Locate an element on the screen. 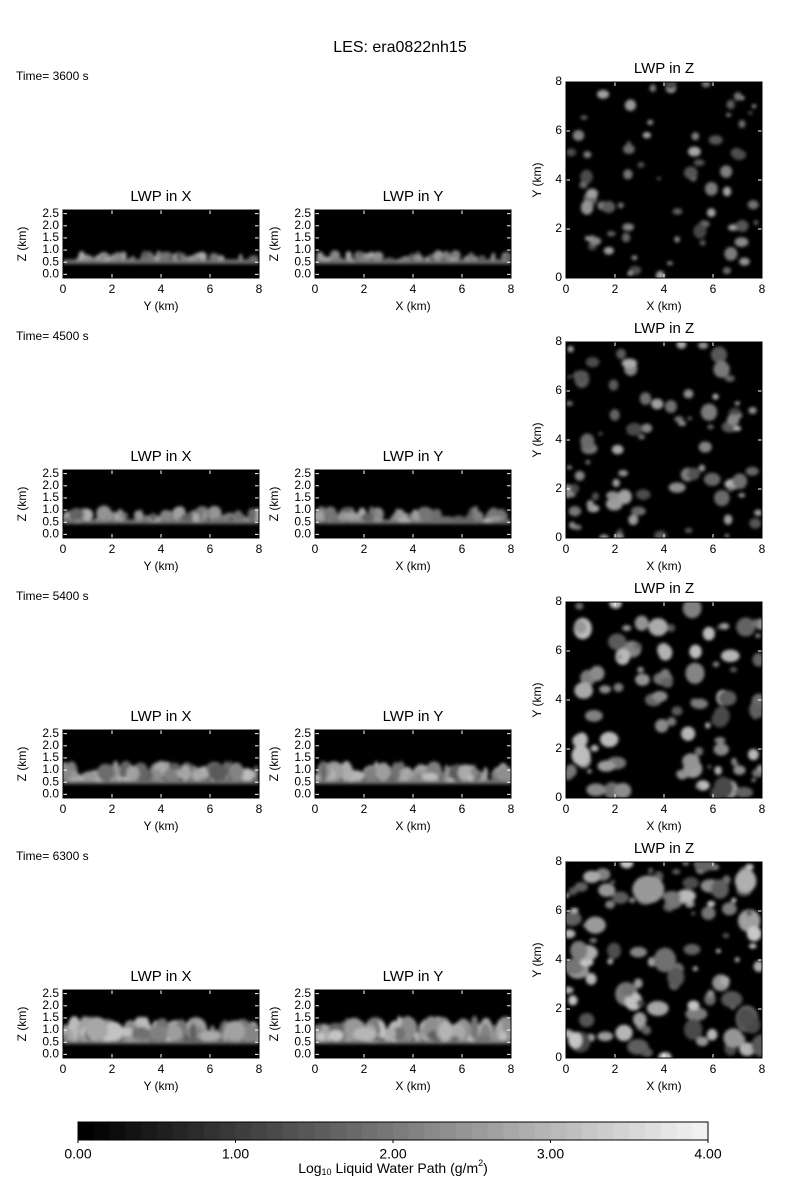  colorbar-label-part: Liquid Water Path (g/m is located at coordinates (405, 1168).